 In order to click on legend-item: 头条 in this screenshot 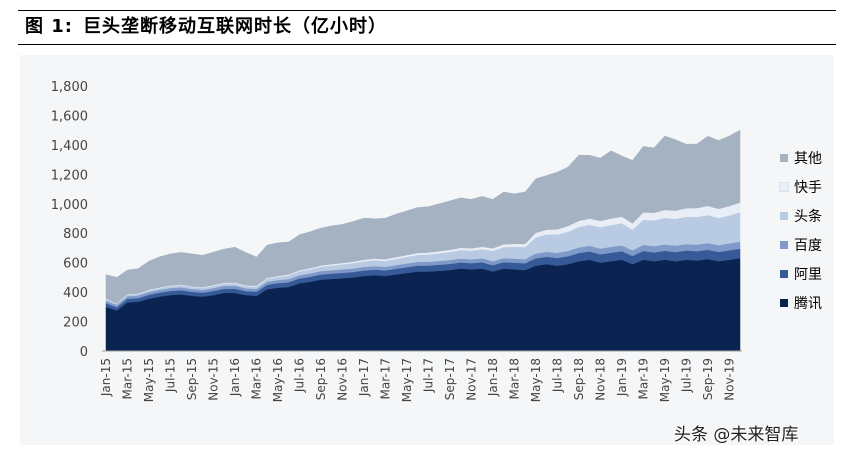, I will do `click(801, 215)`.